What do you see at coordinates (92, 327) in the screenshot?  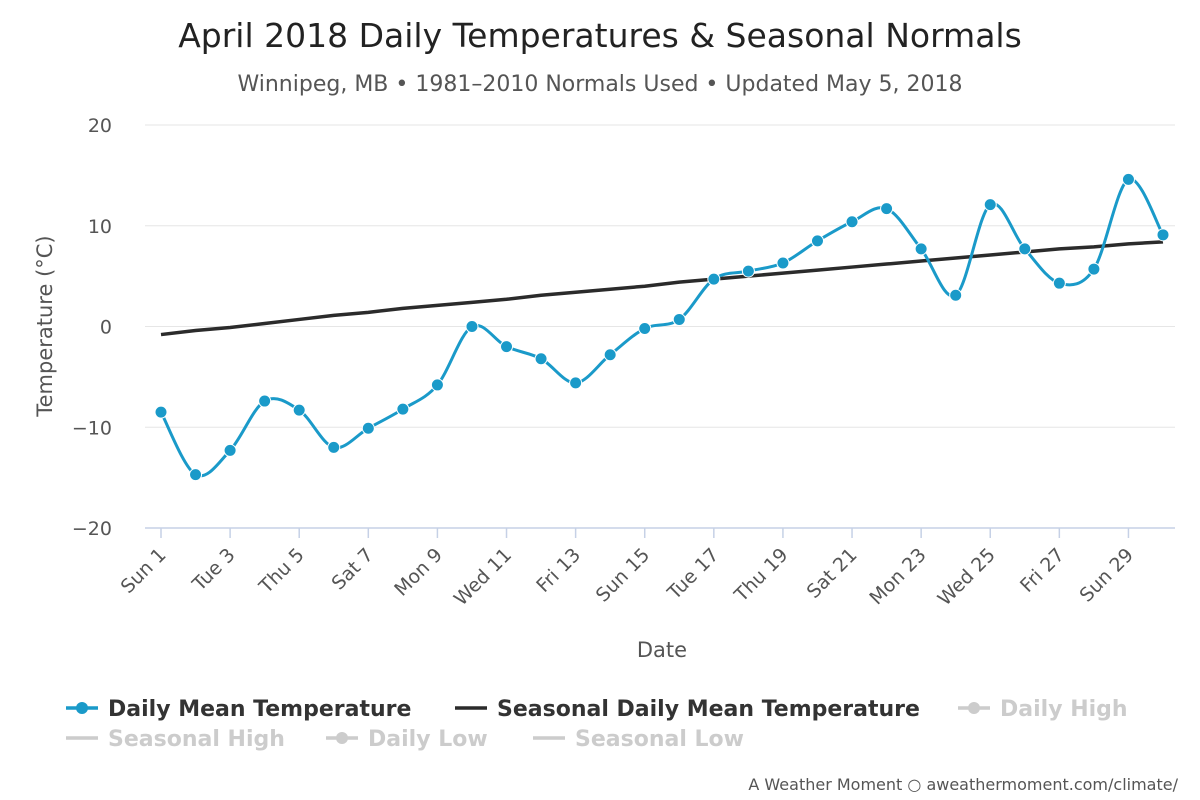 I see `y-axis: −20 −10 0 10 20` at bounding box center [92, 327].